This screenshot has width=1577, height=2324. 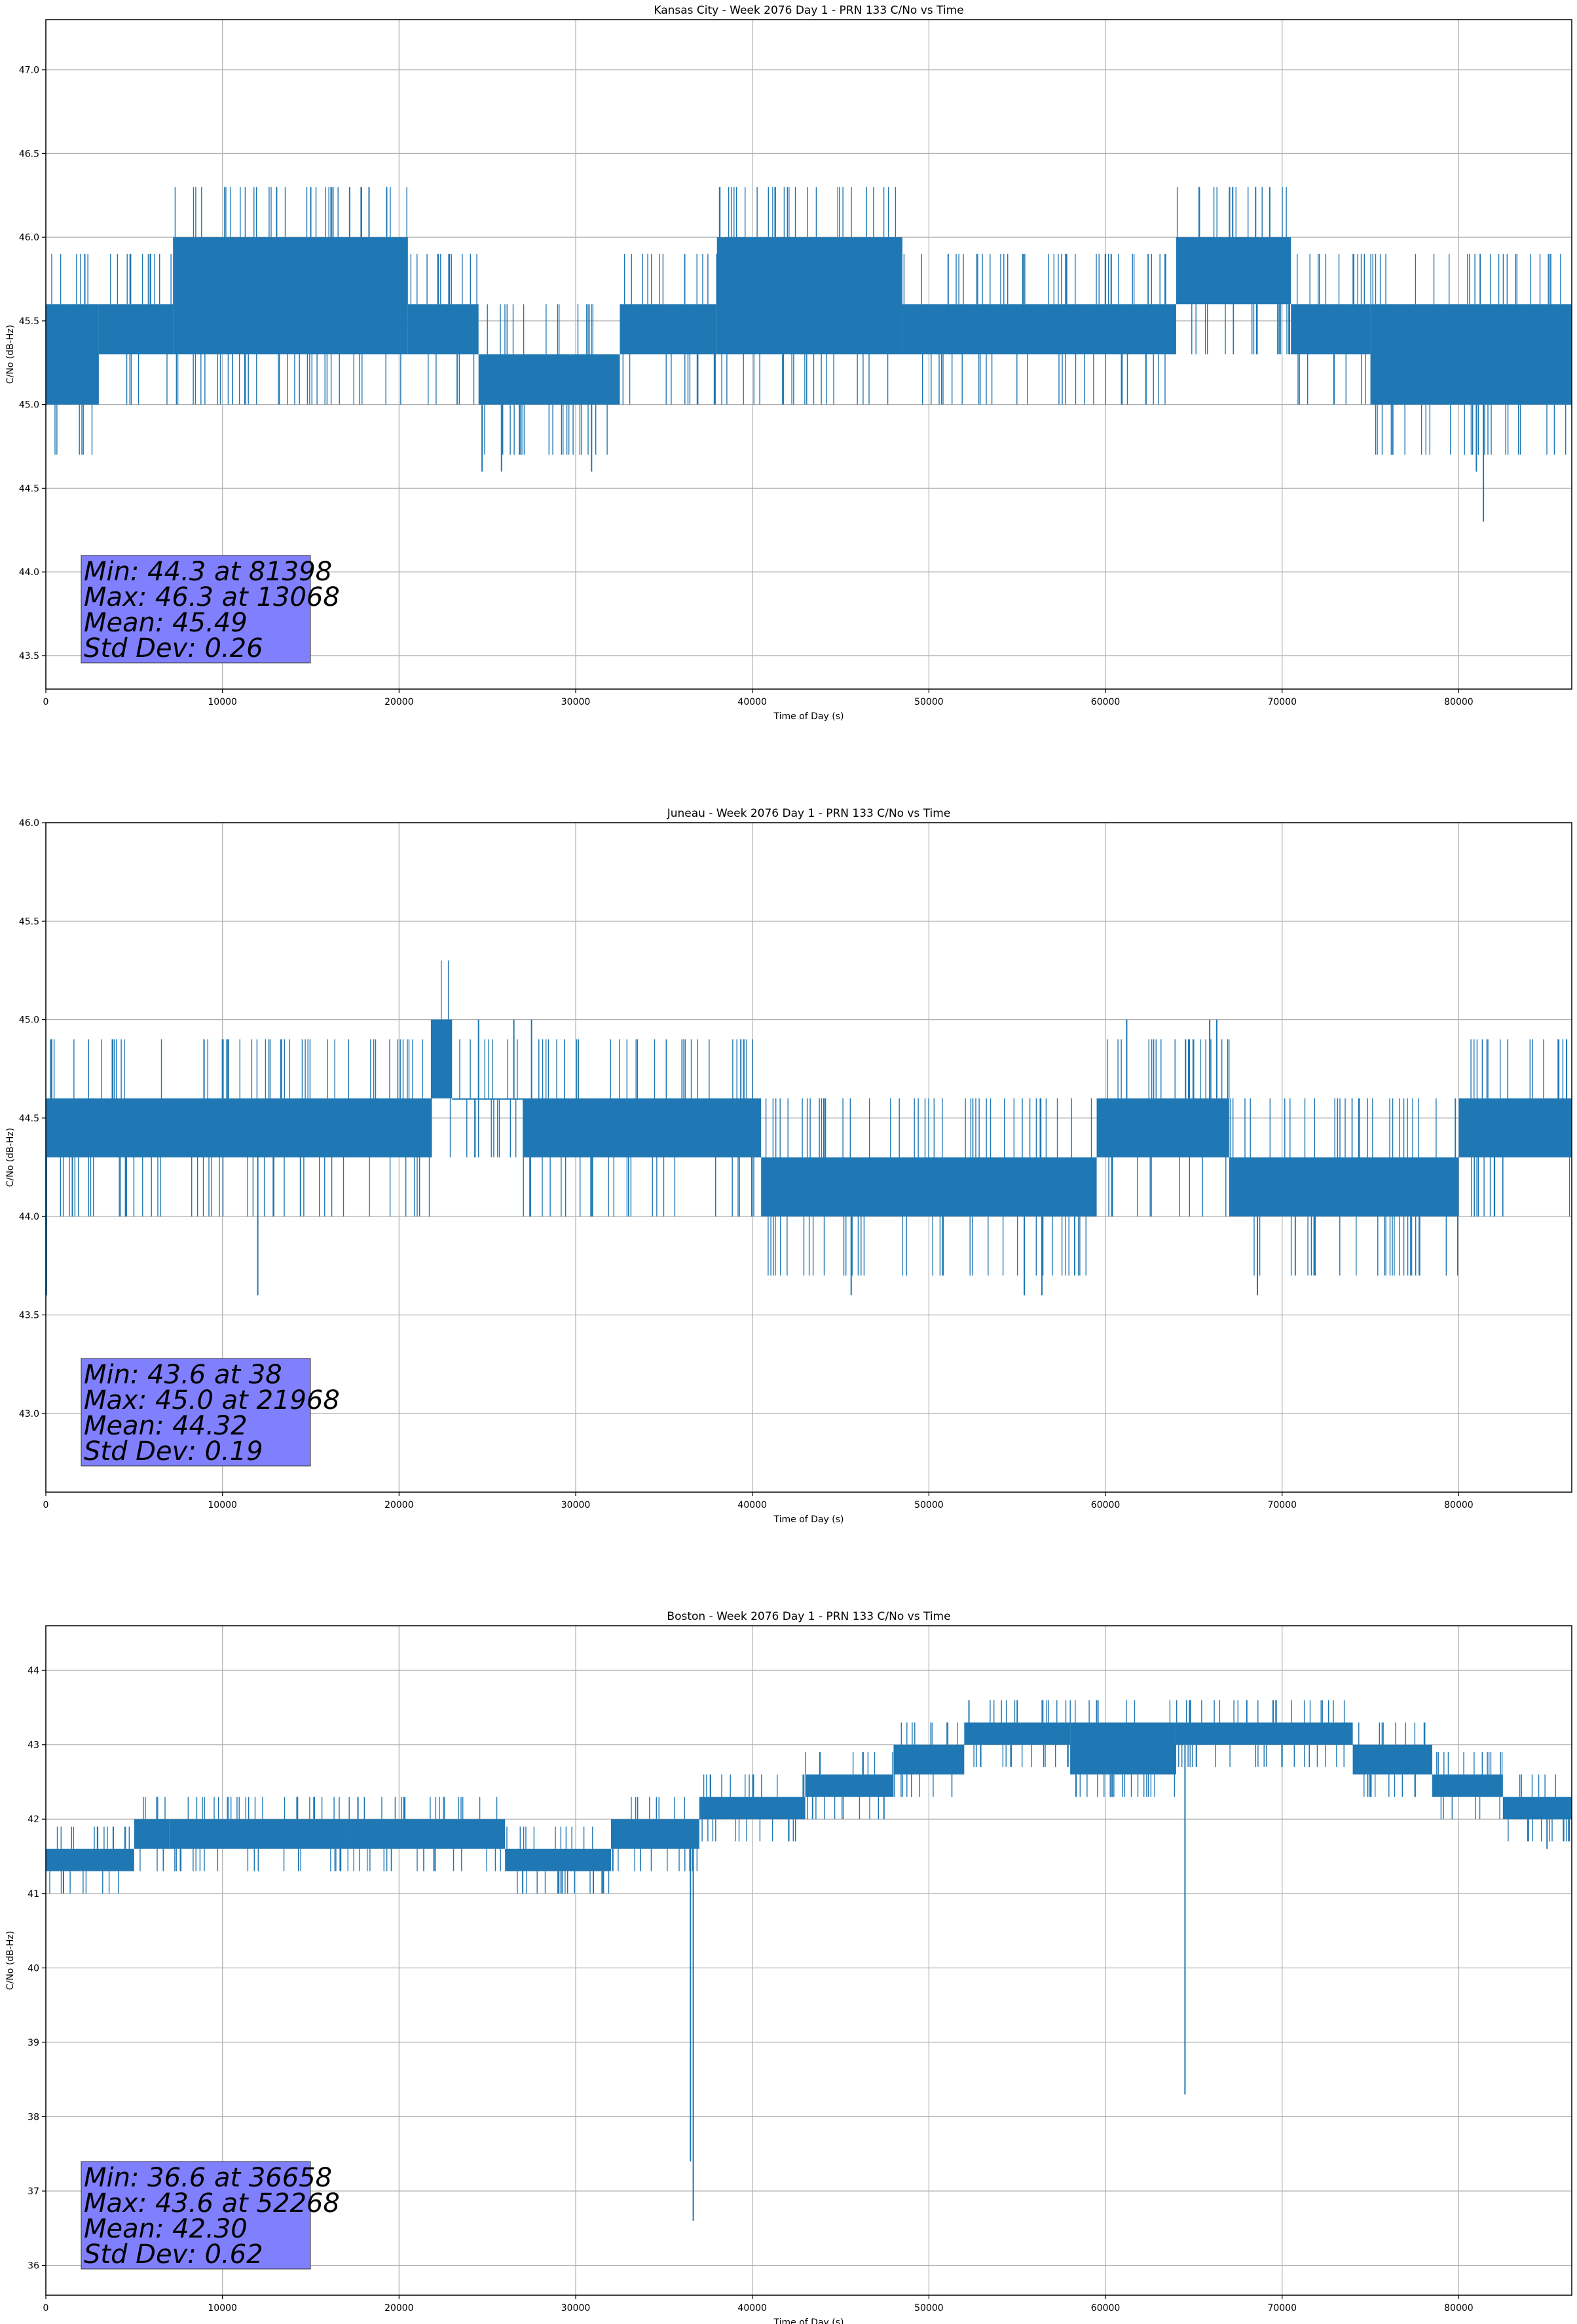 What do you see at coordinates (33, 1968) in the screenshot?
I see `y-tick-label: 40` at bounding box center [33, 1968].